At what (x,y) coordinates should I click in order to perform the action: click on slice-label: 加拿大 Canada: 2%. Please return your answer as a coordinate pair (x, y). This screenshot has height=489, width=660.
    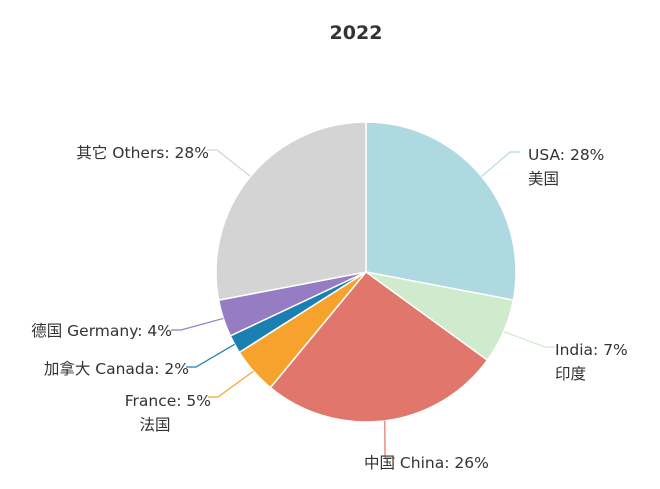
    Looking at the image, I should click on (116, 368).